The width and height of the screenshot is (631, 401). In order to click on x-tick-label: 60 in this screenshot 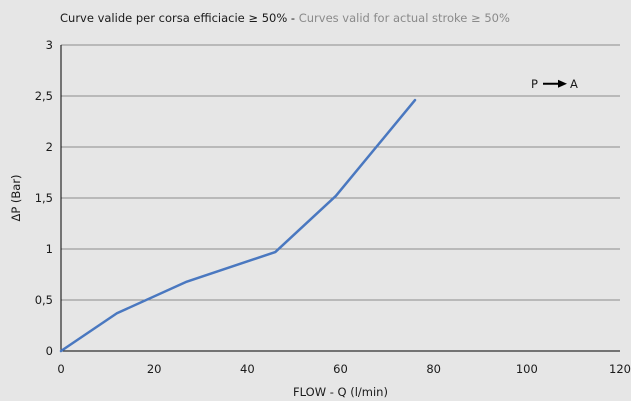, I will do `click(340, 369)`.